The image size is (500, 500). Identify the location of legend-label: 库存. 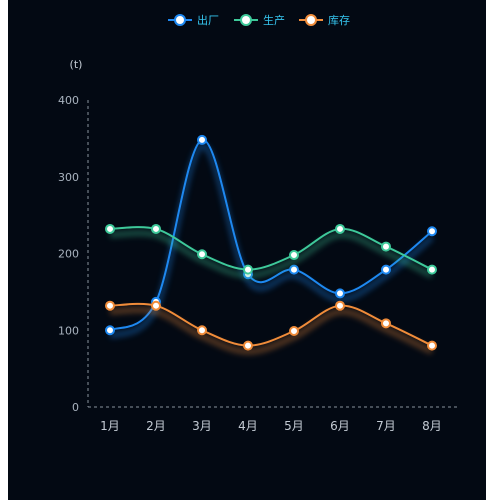
(339, 20).